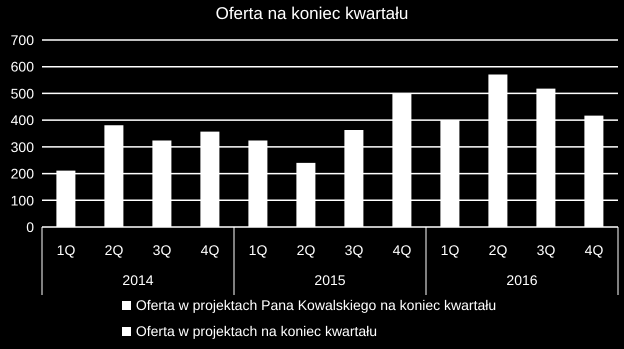 The width and height of the screenshot is (624, 349). What do you see at coordinates (22, 120) in the screenshot?
I see `y-tick-label: 400` at bounding box center [22, 120].